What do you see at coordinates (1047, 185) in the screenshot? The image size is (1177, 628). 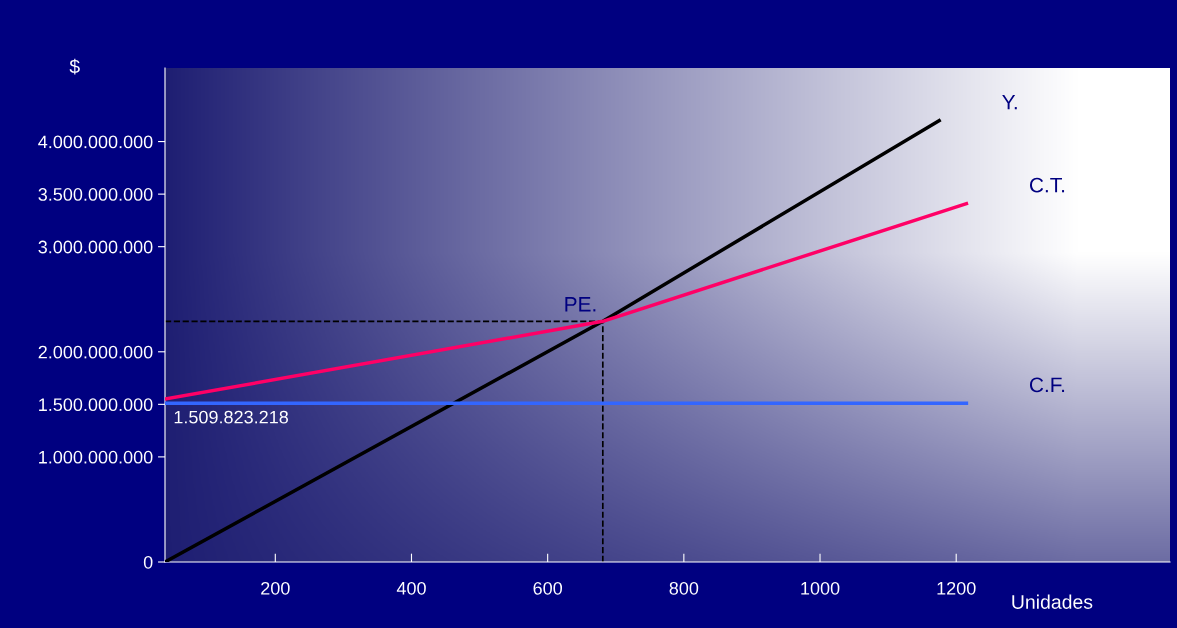 I see `text: C.T.` at bounding box center [1047, 185].